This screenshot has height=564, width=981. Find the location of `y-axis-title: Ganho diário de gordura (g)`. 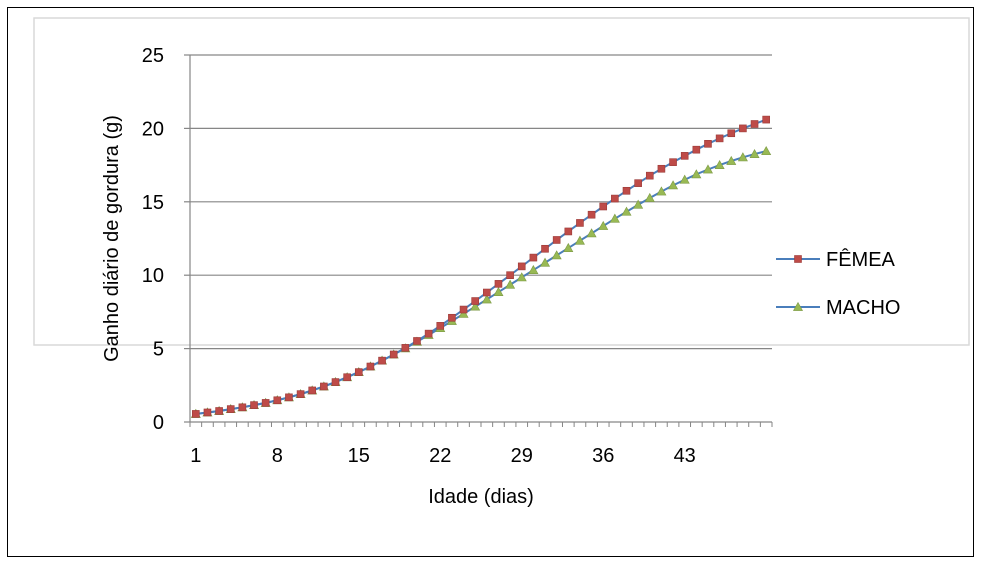

y-axis-title: Ganho diário de gordura (g) is located at coordinates (112, 238).